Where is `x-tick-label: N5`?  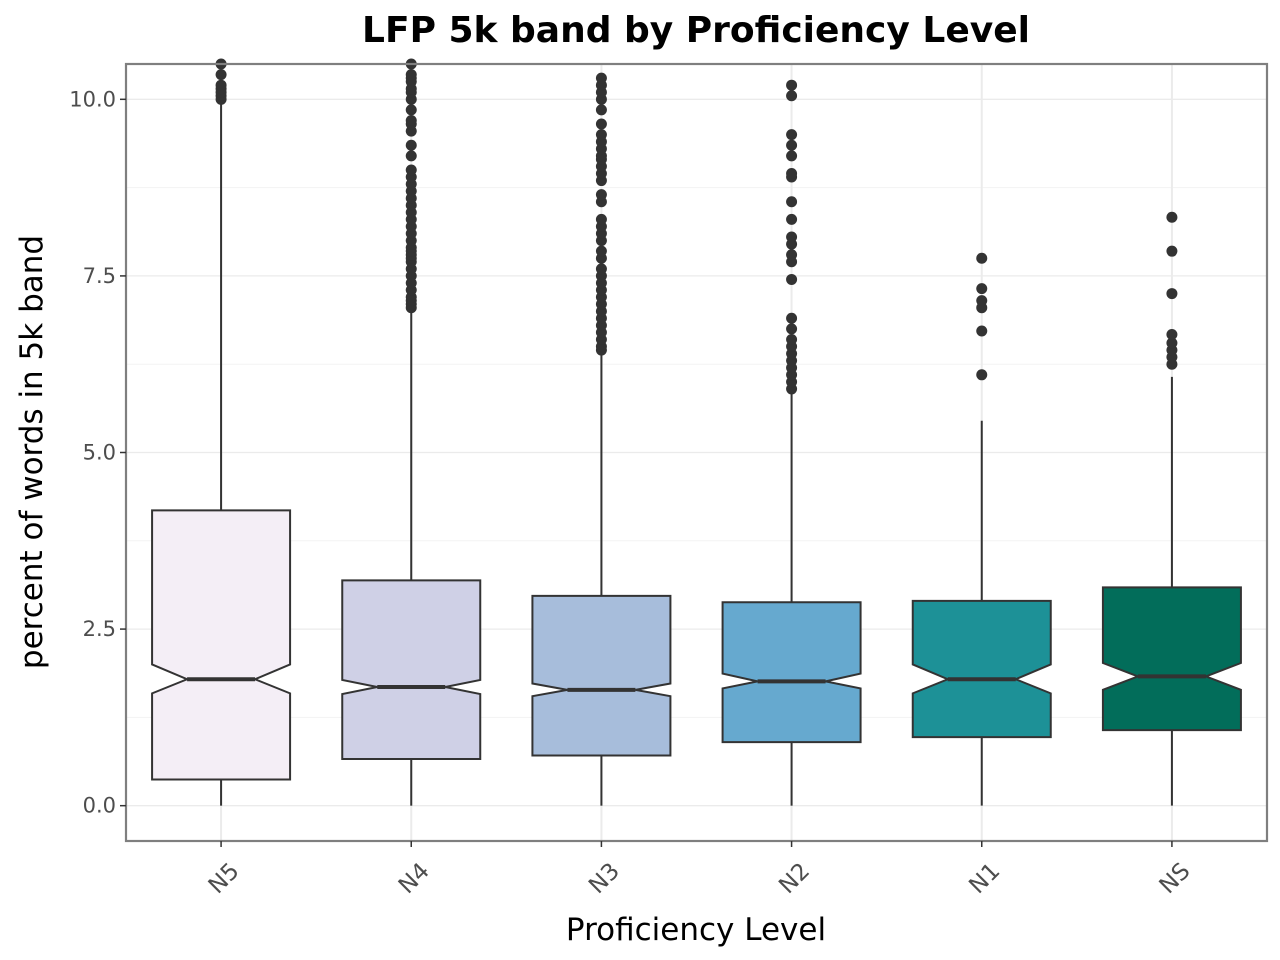
x-tick-label: N5 is located at coordinates (224, 878).